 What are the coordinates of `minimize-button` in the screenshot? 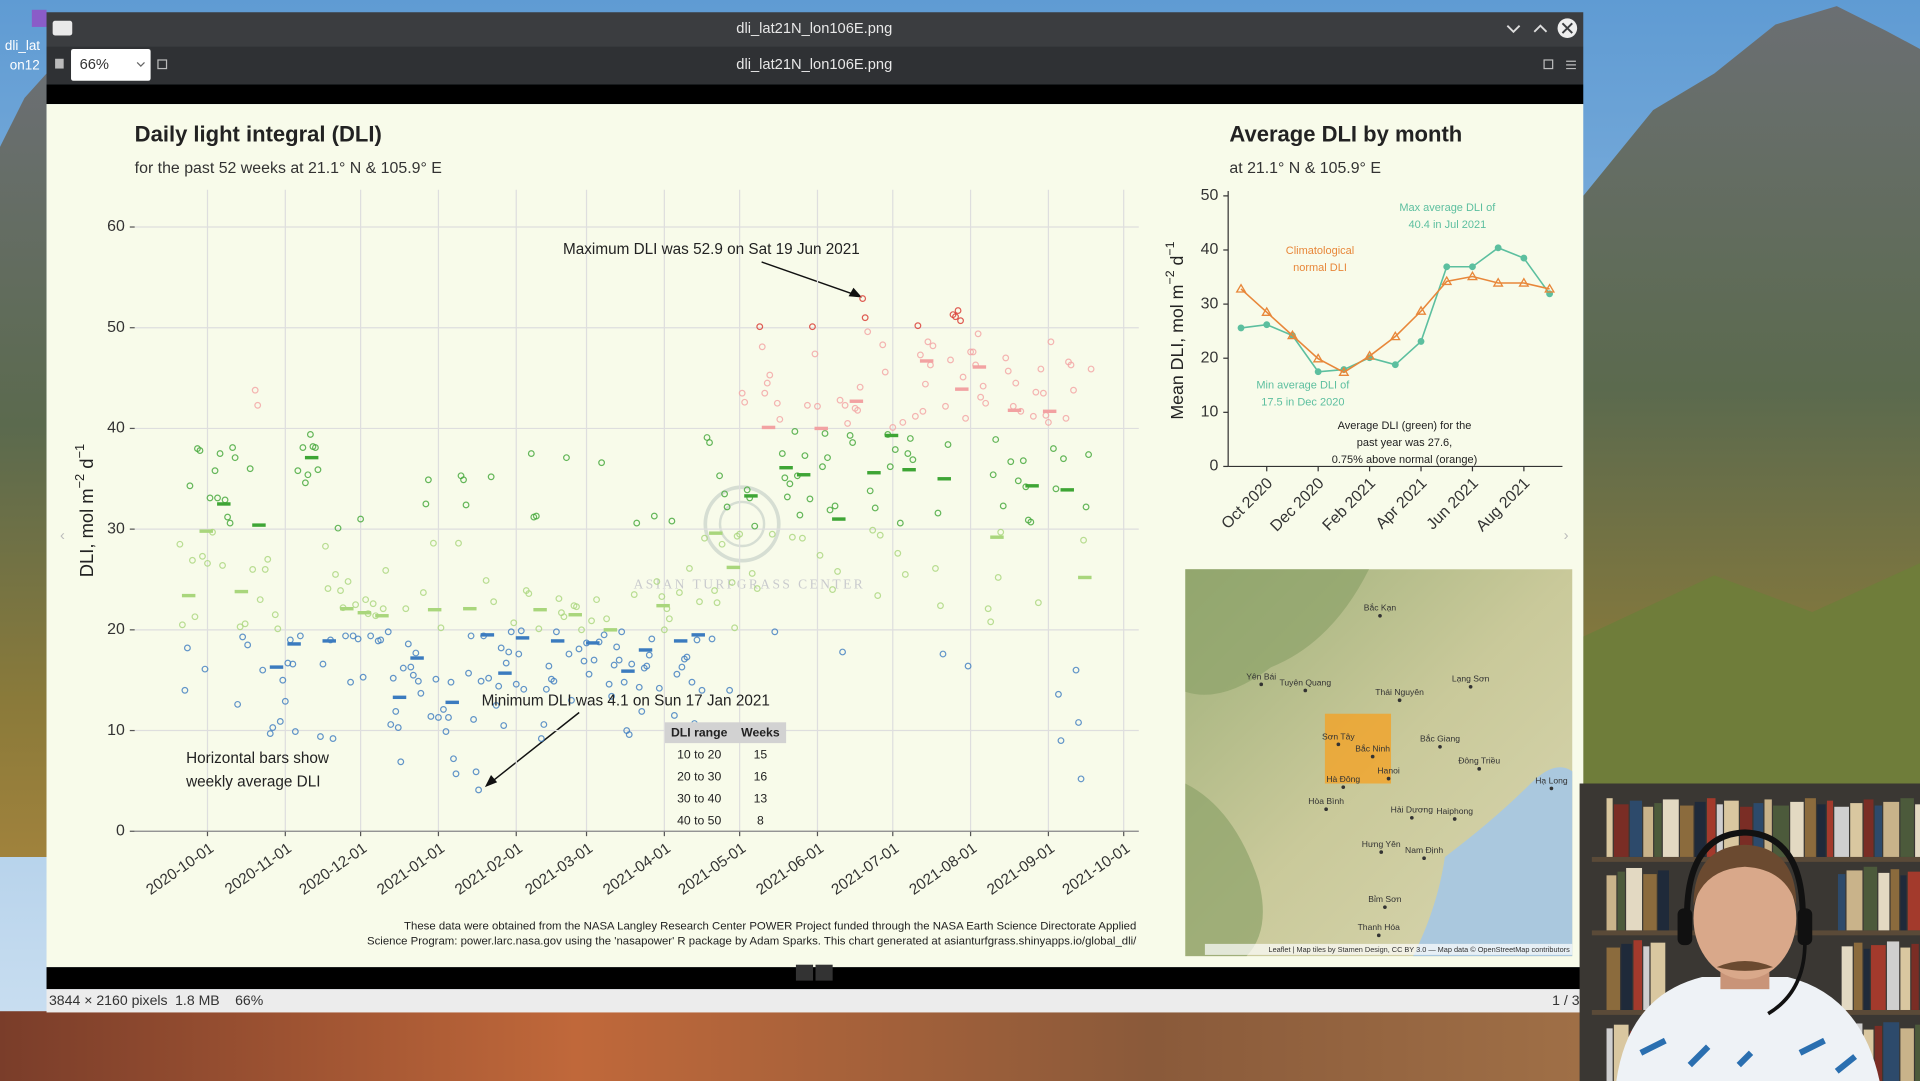 It's located at (1513, 29).